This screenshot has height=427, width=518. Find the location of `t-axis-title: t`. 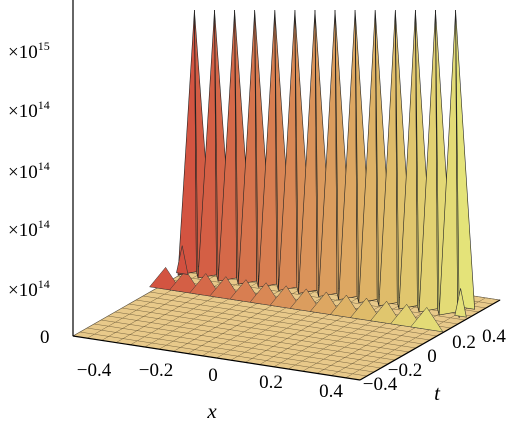

t-axis-title: t is located at coordinates (437, 393).